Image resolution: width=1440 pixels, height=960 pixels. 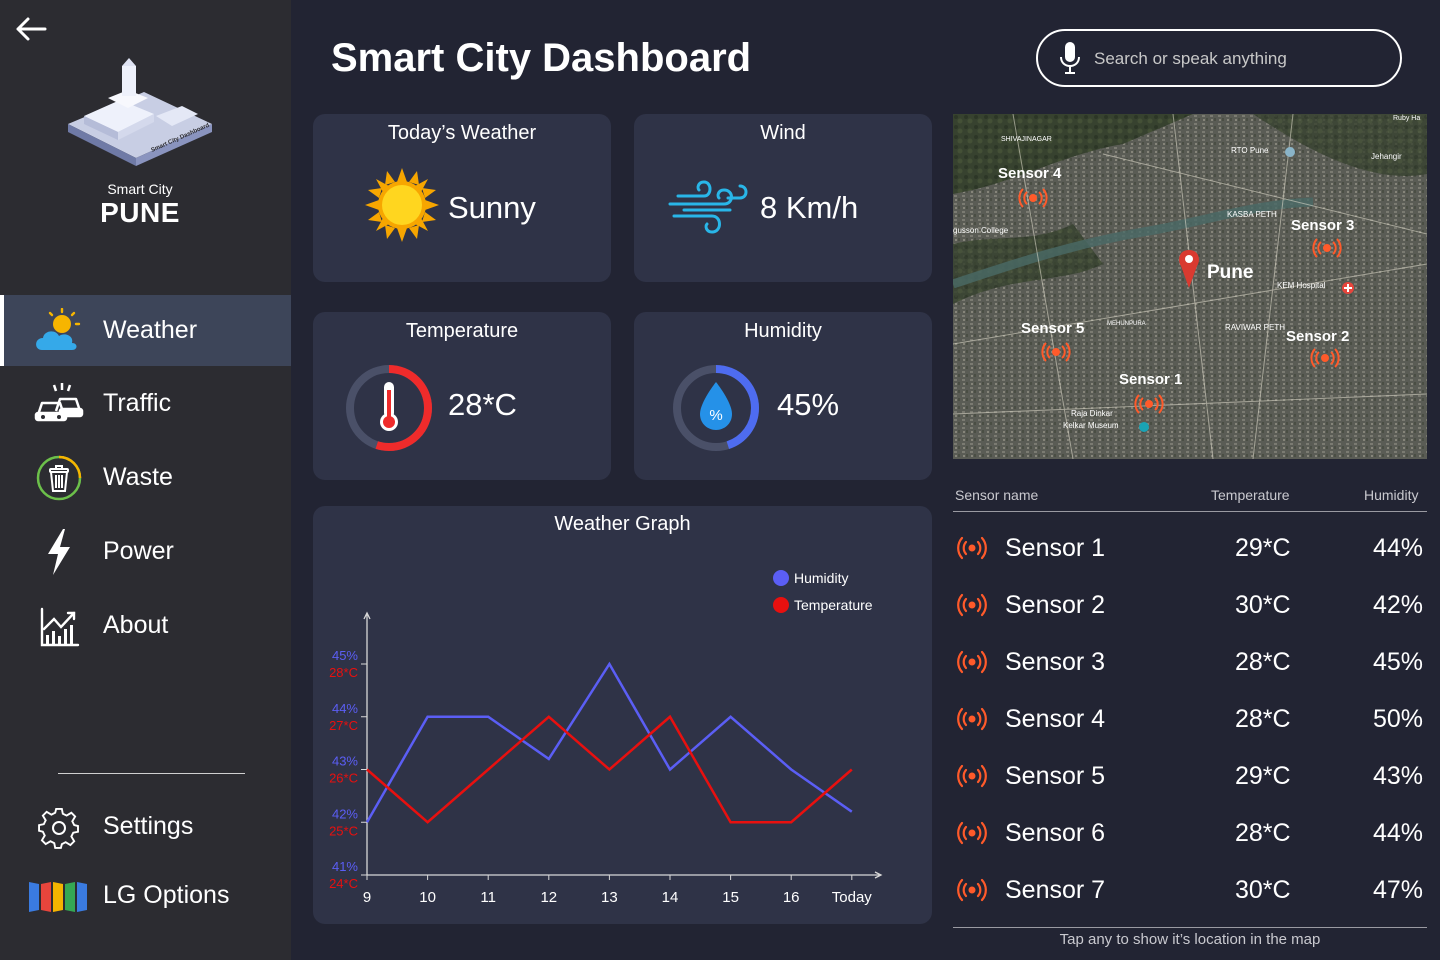 I want to click on lg-options-icon, so click(x=58, y=896).